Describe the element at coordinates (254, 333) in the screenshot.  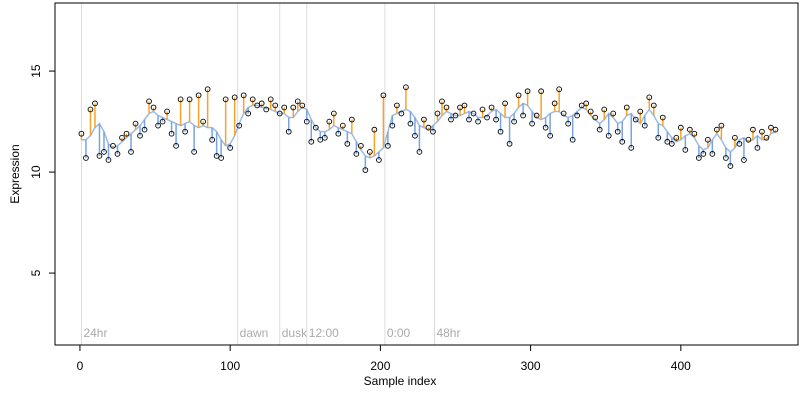
I see `event-label: dawn` at that location.